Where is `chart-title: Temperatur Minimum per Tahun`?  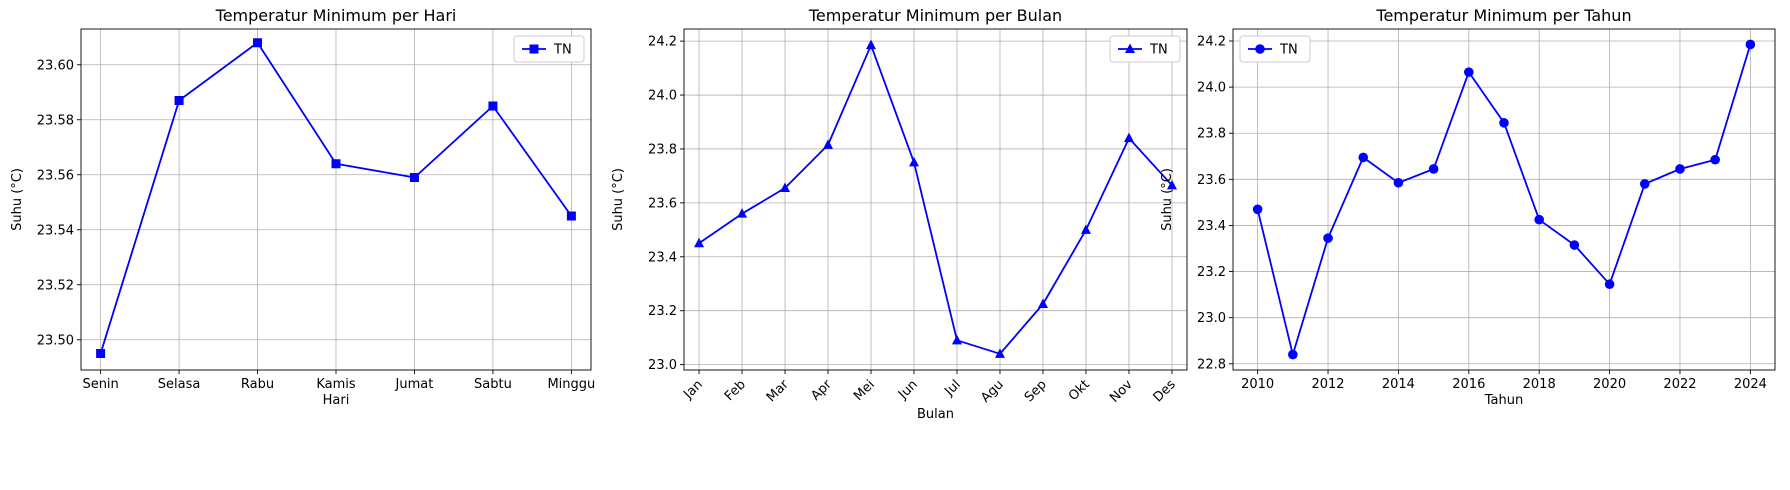
chart-title: Temperatur Minimum per Tahun is located at coordinates (1503, 15).